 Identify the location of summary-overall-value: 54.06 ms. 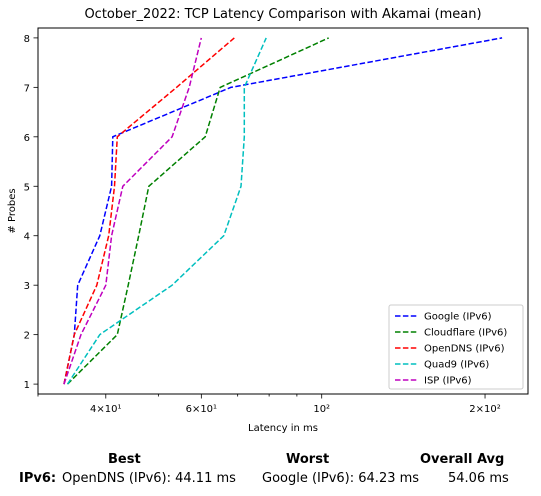
(478, 478).